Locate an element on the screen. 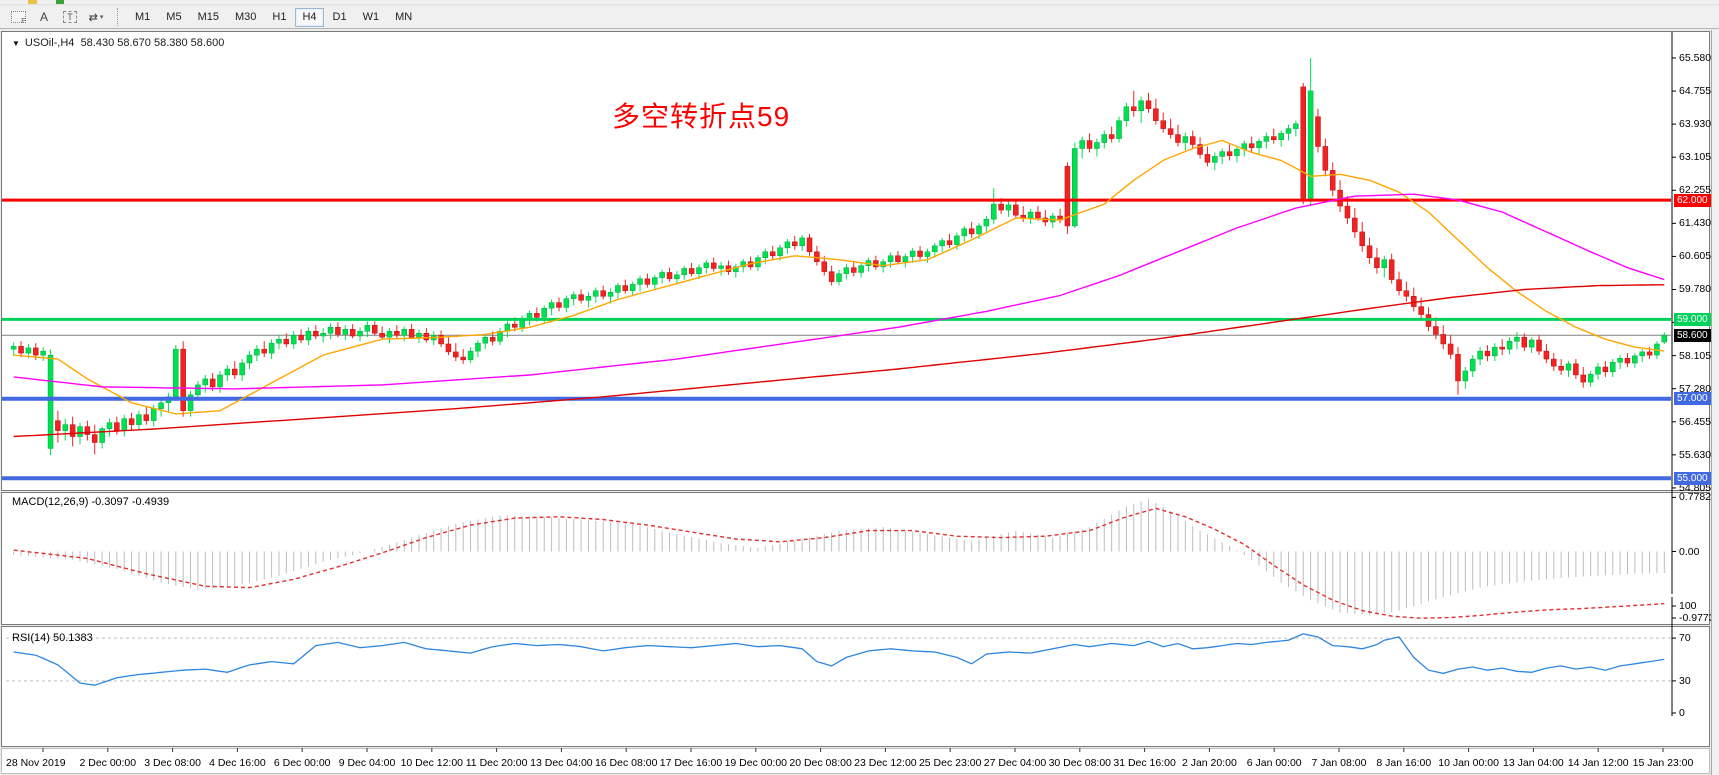 The height and width of the screenshot is (775, 1719). dropdown-caret-icon: ▾ is located at coordinates (101, 17).